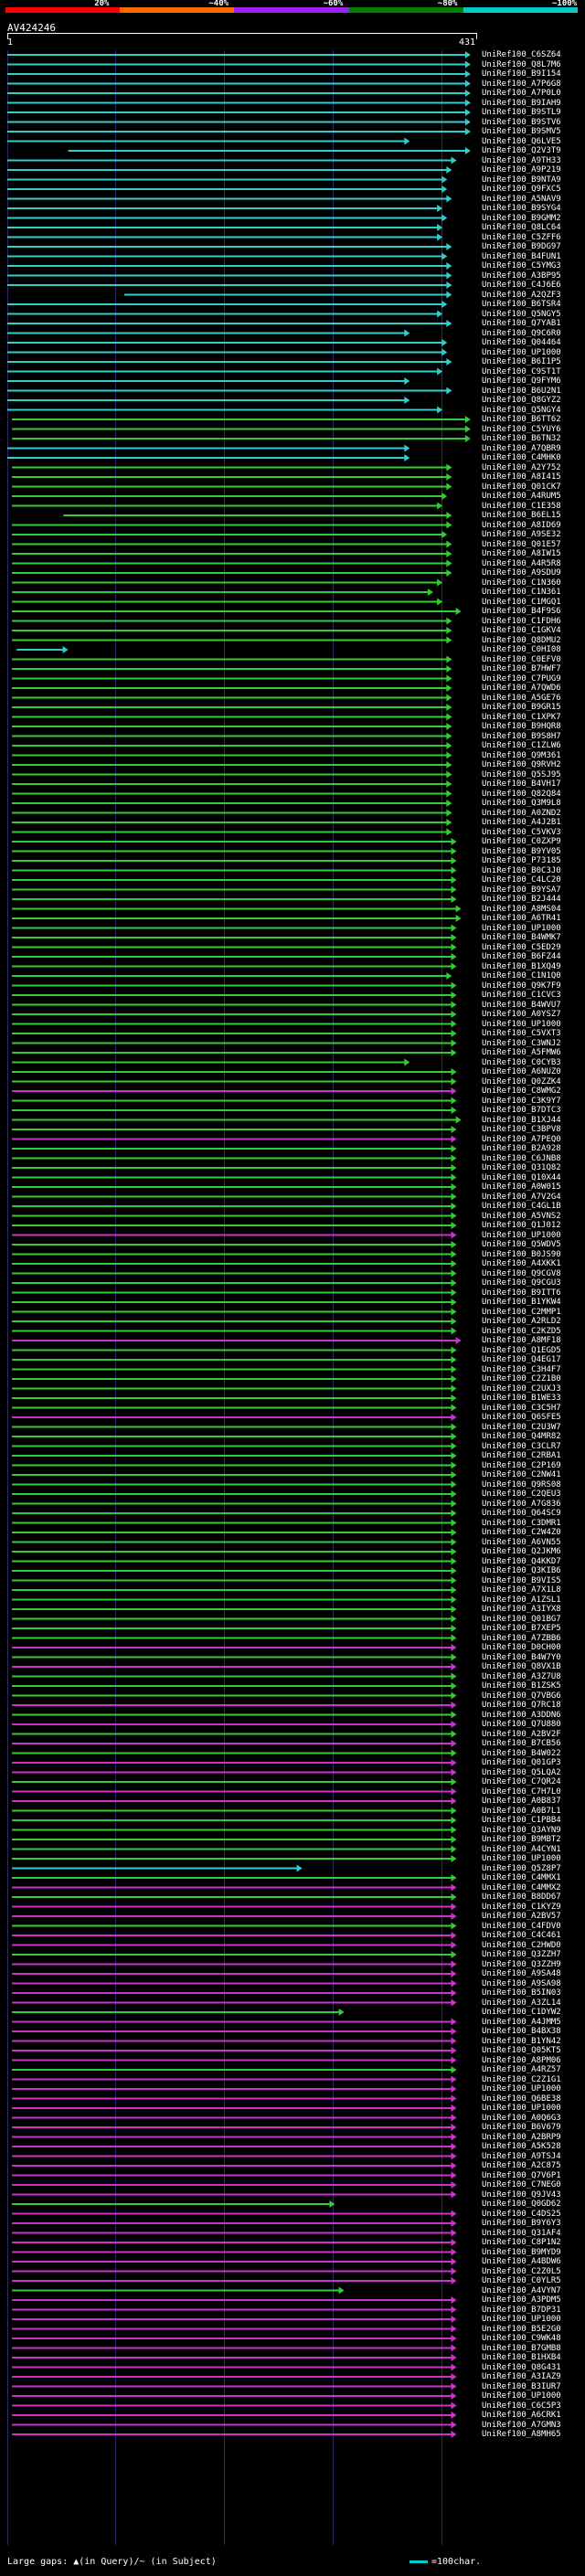  I want to click on hit-label-link: UniRef100_Q5SJ95, so click(521, 774).